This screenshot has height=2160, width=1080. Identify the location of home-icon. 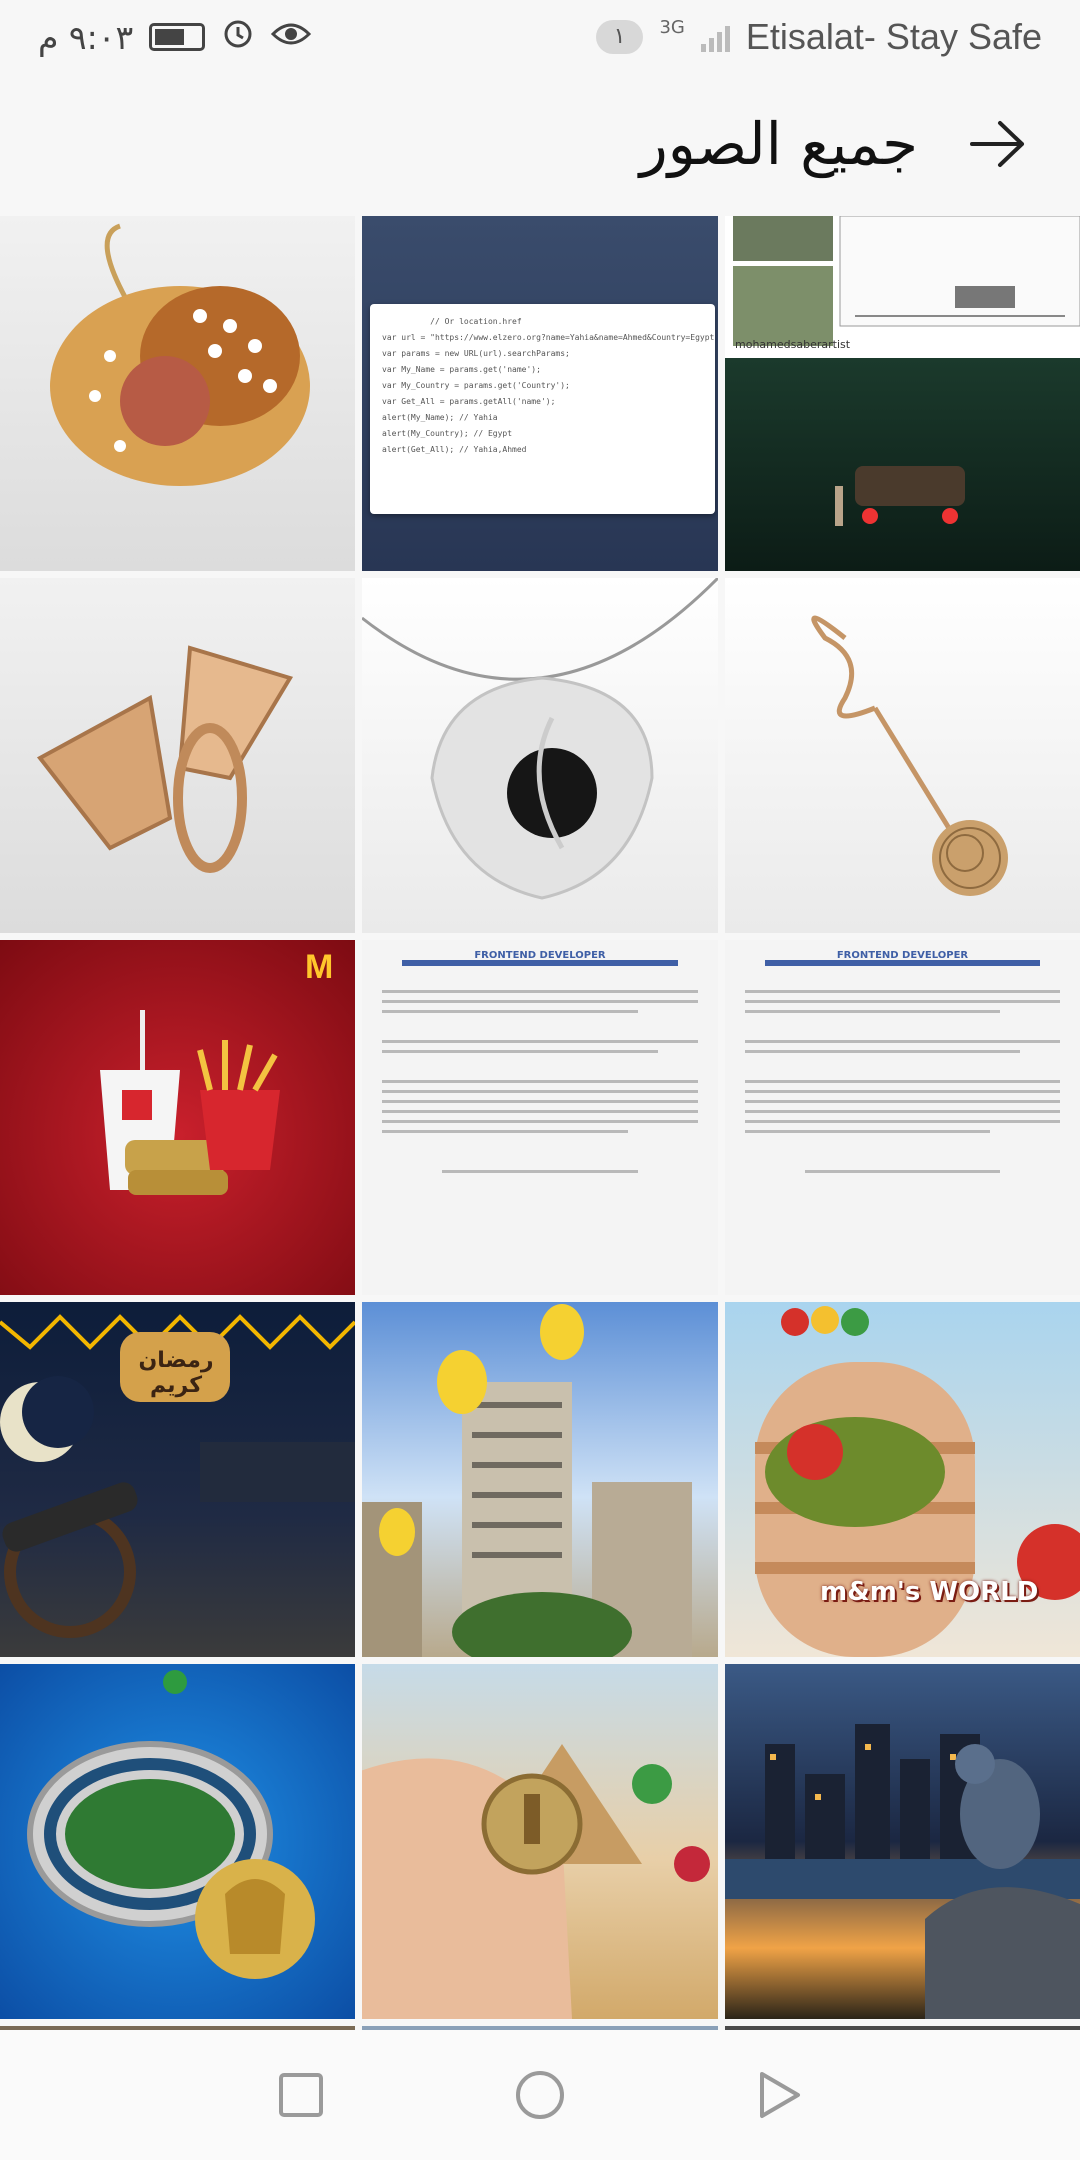
(540, 2095).